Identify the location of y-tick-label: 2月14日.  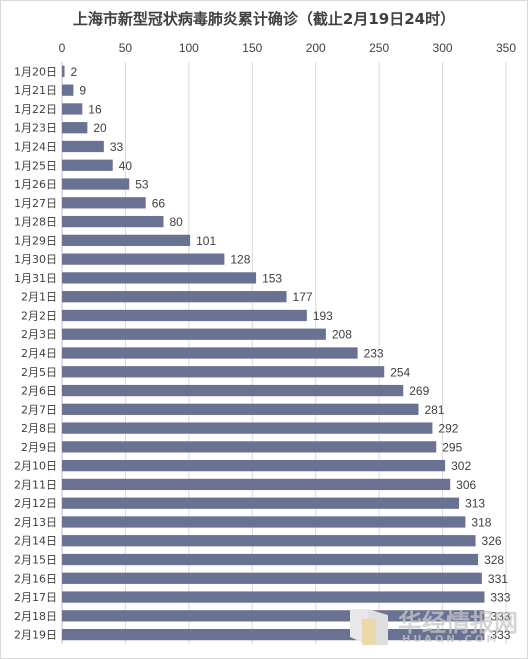
(35, 541).